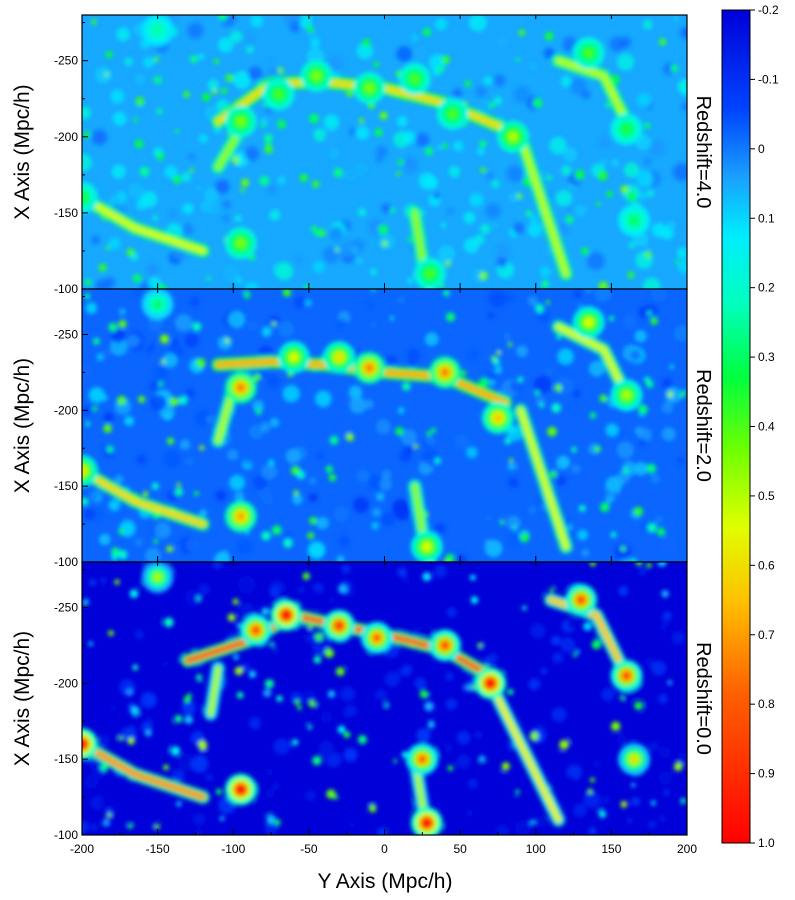 This screenshot has height=900, width=795. Describe the element at coordinates (460, 849) in the screenshot. I see `x-tick-label: 50` at that location.